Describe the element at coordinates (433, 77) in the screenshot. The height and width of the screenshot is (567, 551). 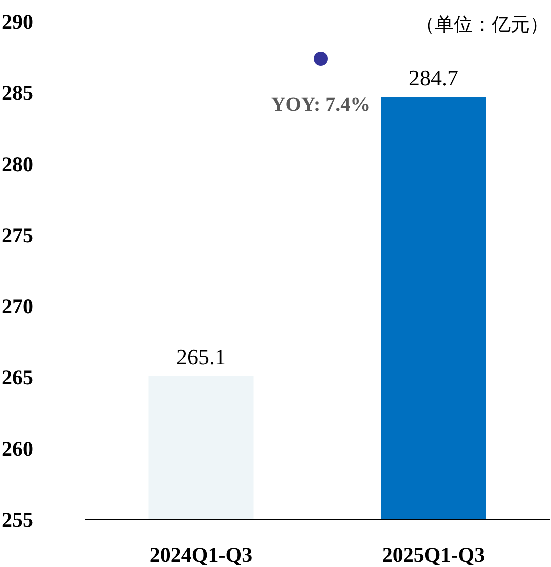
I see `data-label: 284.7` at that location.